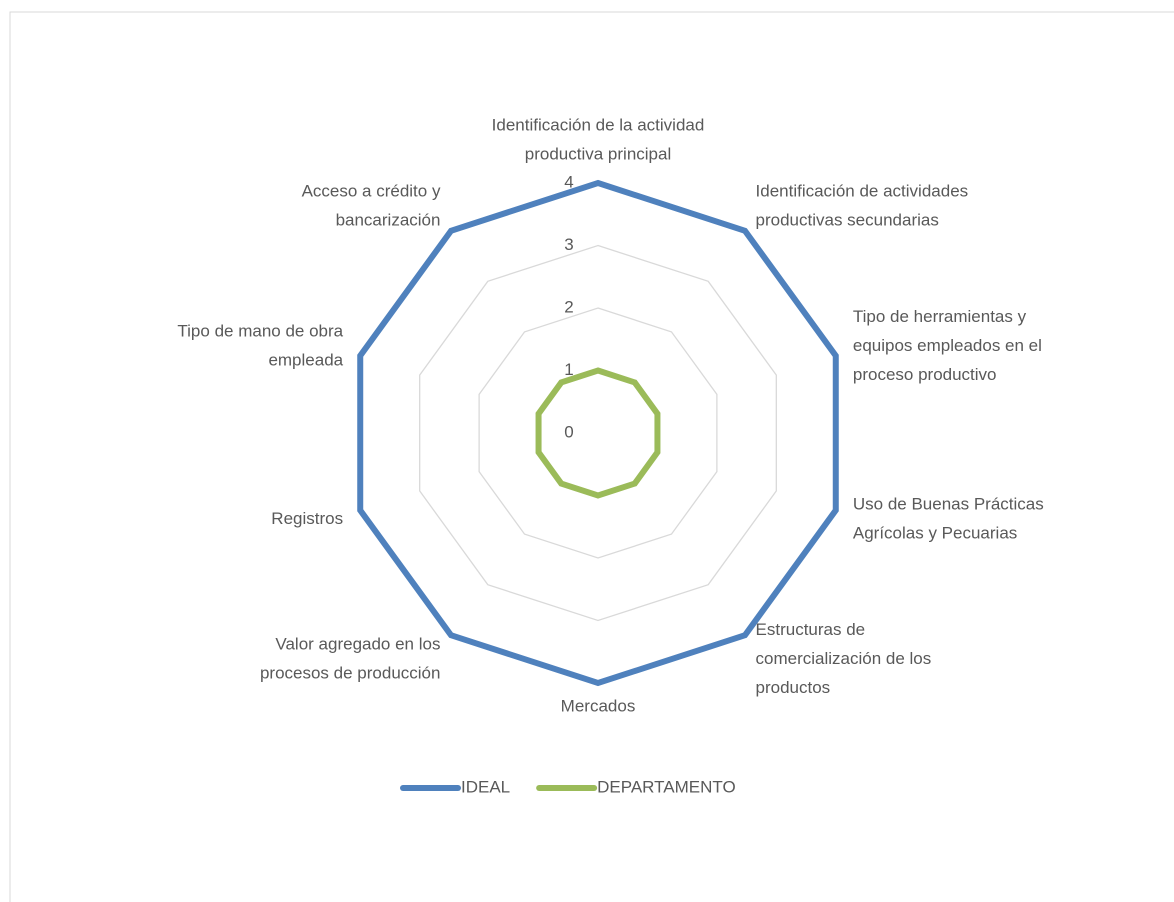 This screenshot has width=1174, height=902. Describe the element at coordinates (568, 431) in the screenshot. I see `tick-label: 0` at that location.